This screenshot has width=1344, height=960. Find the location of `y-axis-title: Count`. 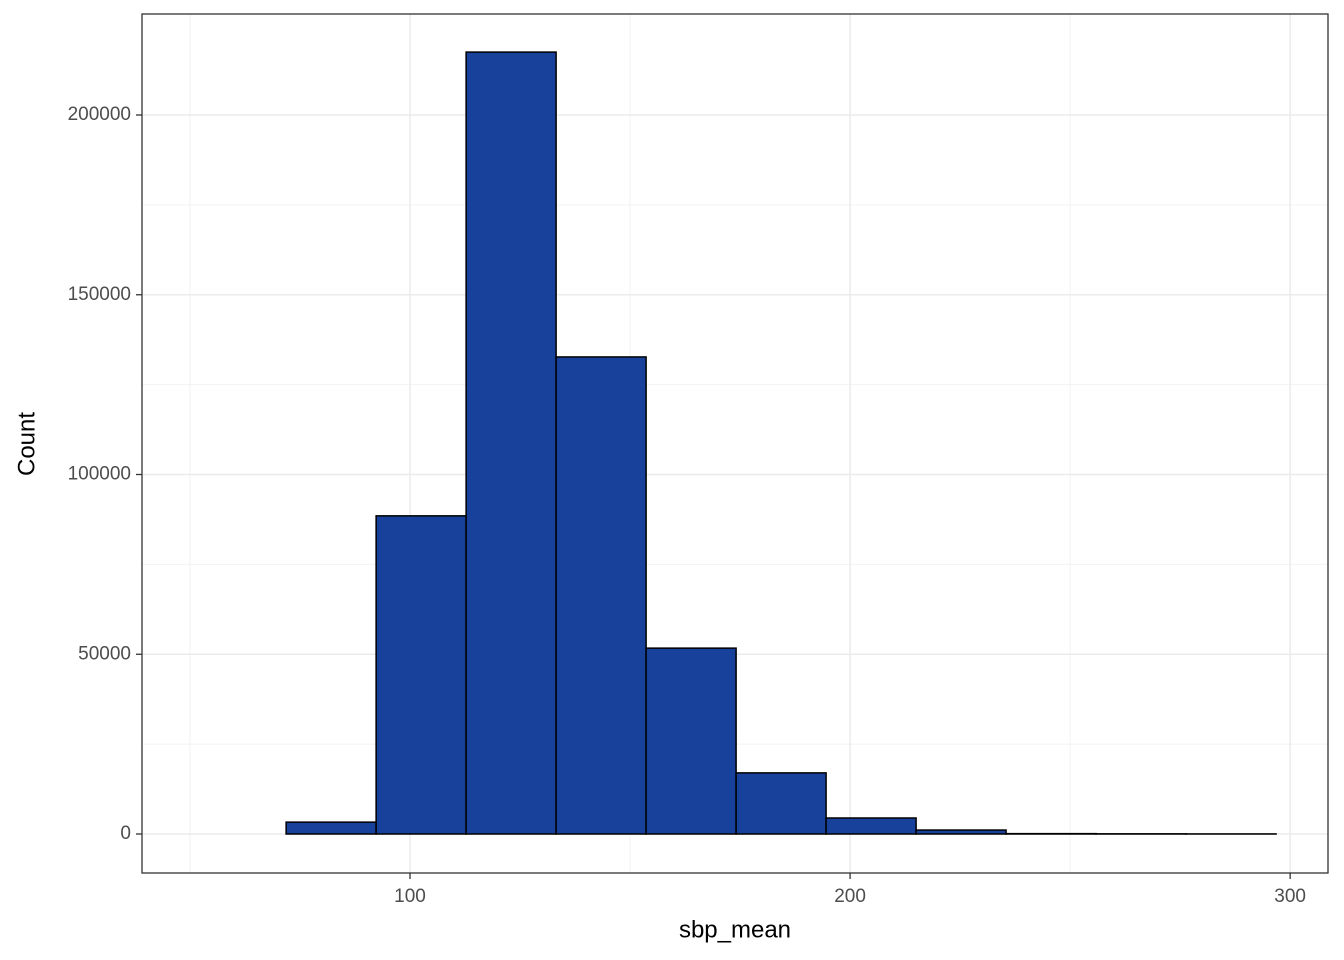

y-axis-title: Count is located at coordinates (26, 444).